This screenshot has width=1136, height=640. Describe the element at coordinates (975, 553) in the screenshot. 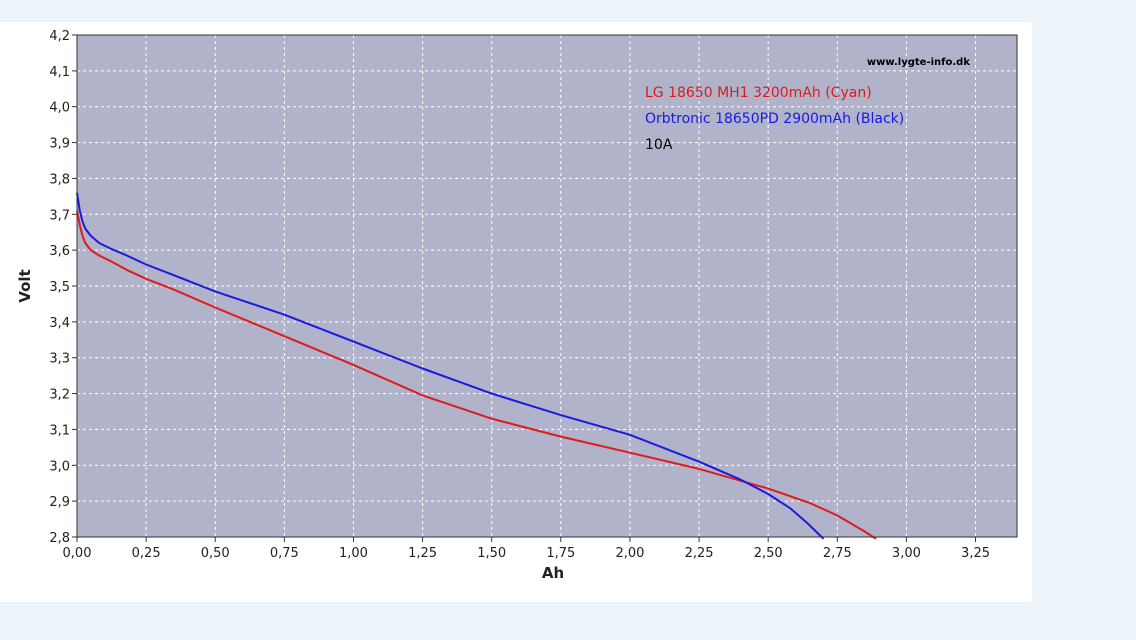

I see `x-tick-label: 3,25` at that location.